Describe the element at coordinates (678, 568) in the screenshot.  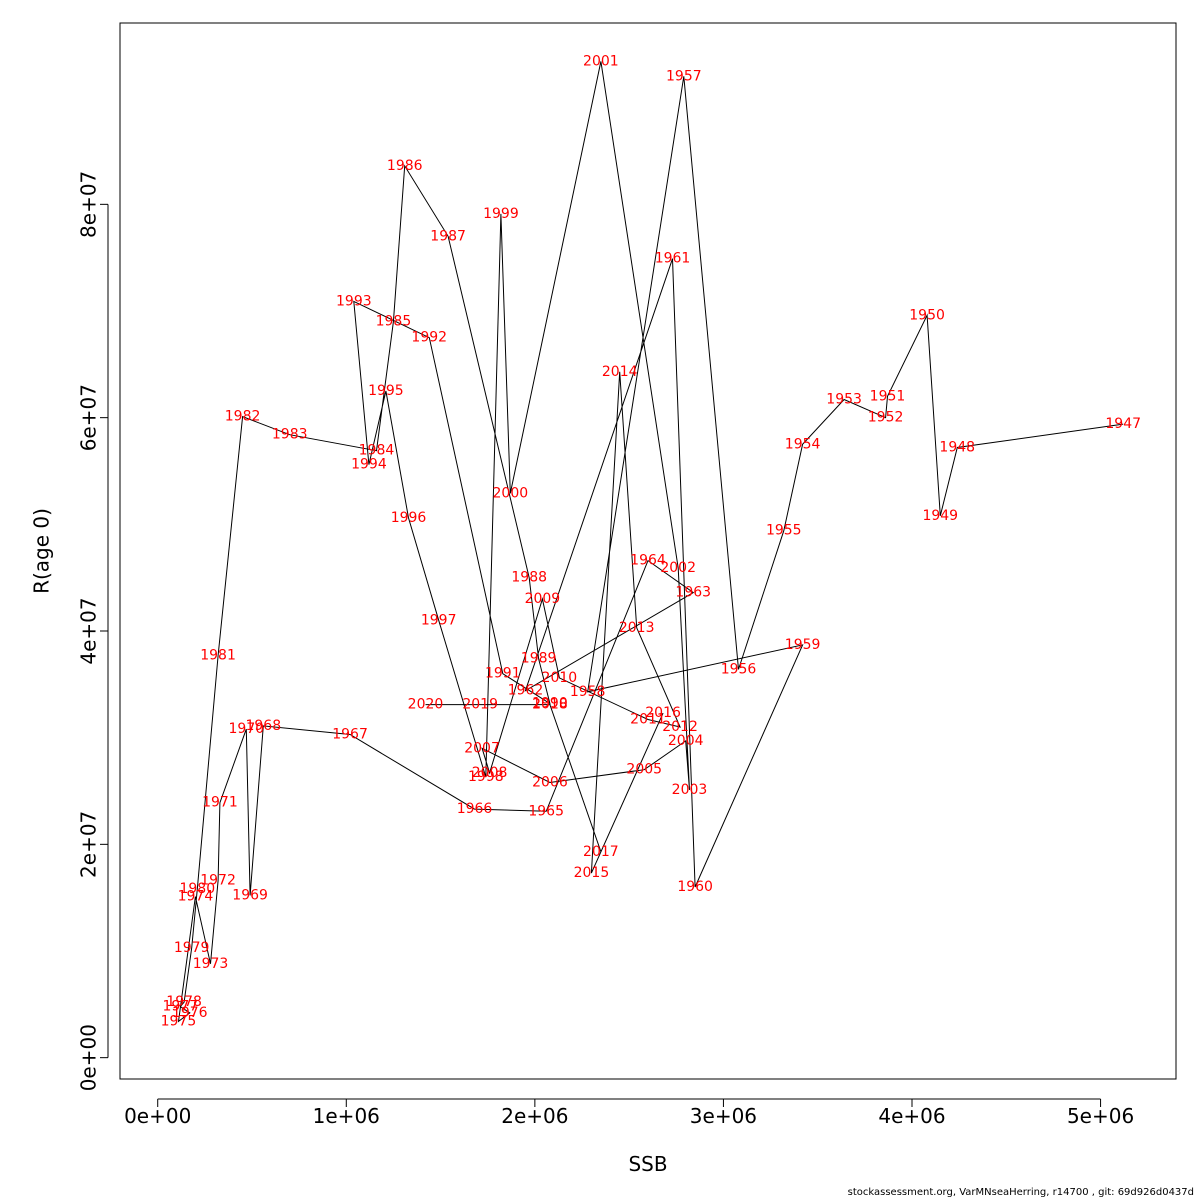
I see `point-label: 2002` at that location.